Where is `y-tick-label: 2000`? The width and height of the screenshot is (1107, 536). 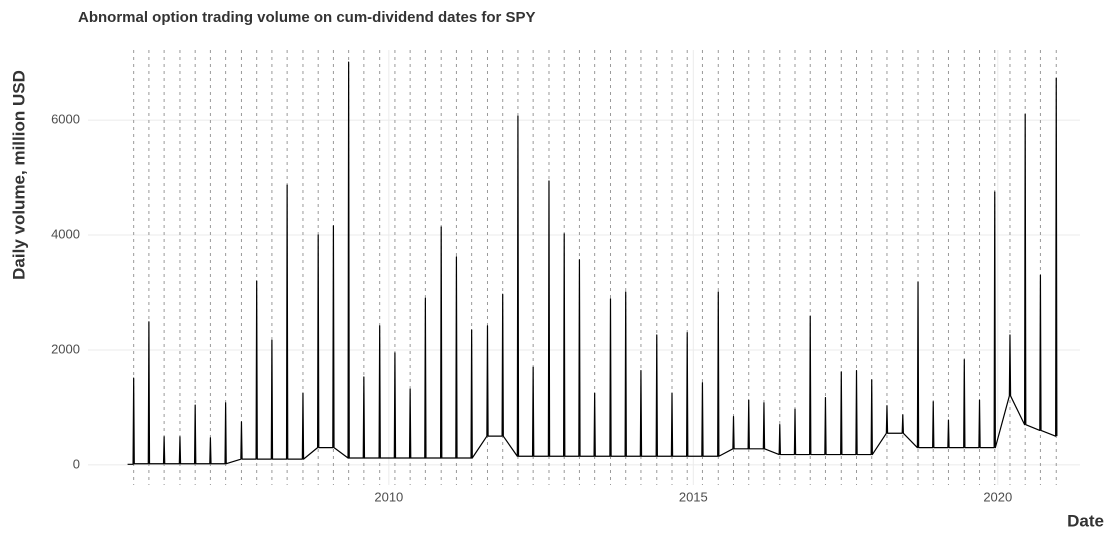
y-tick-label: 2000 is located at coordinates (65, 348).